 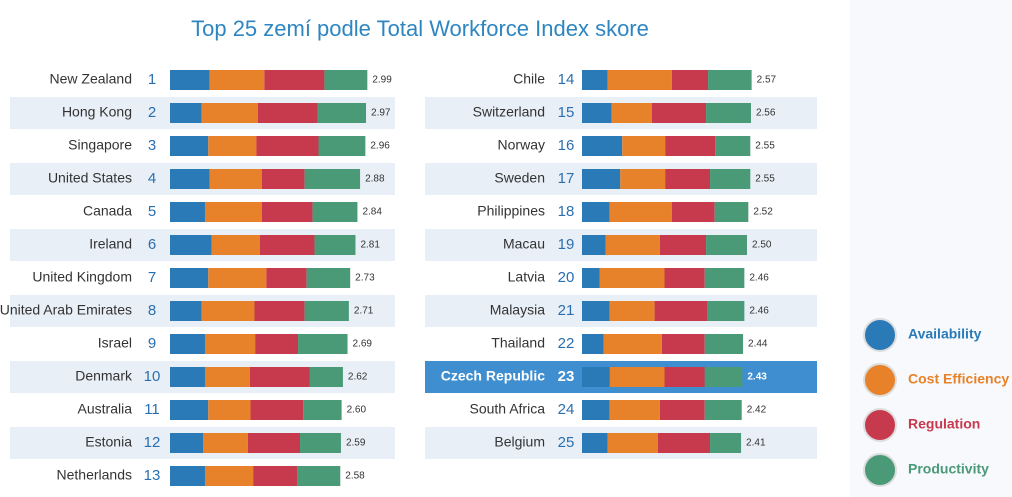 I want to click on country-label: Canada, so click(x=107, y=211).